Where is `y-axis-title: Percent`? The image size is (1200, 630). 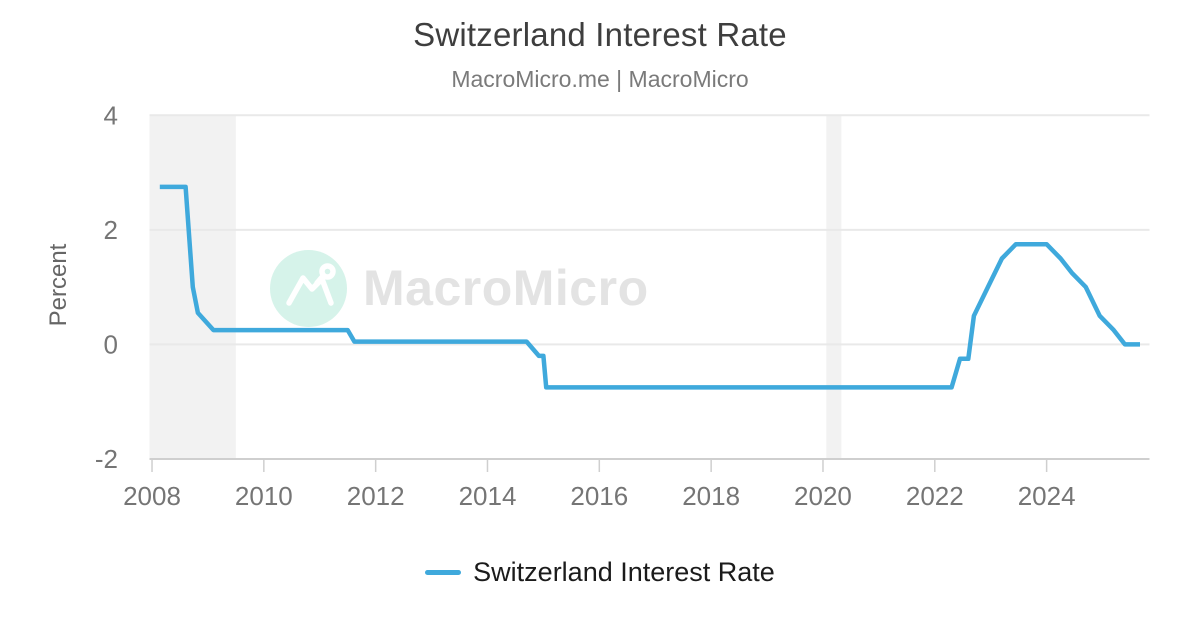
y-axis-title: Percent is located at coordinates (58, 284).